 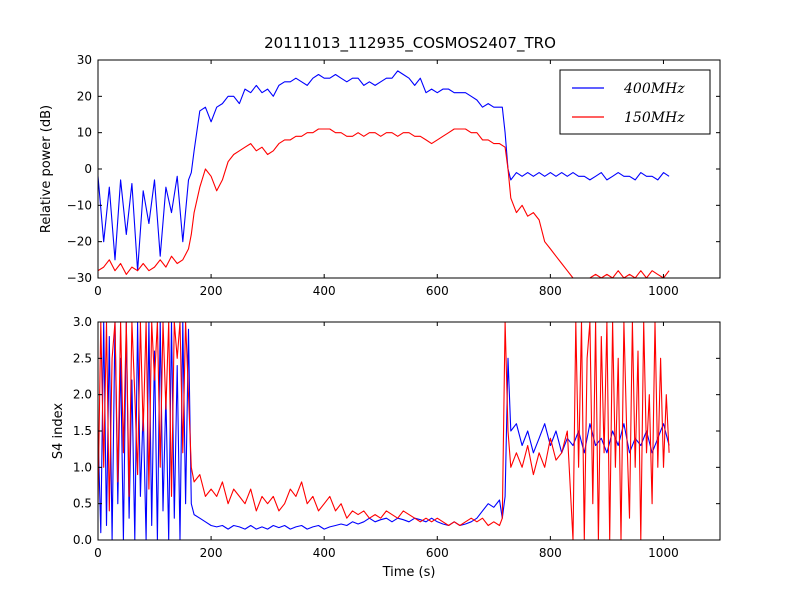 I want to click on power-ytick-label: 0, so click(x=88, y=169).